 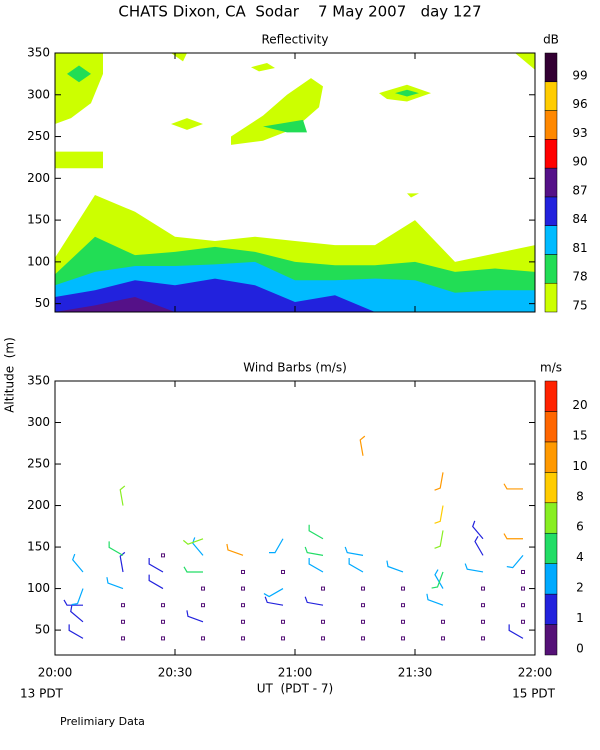 I want to click on colorbar-tick-label: 99, so click(x=579, y=75).